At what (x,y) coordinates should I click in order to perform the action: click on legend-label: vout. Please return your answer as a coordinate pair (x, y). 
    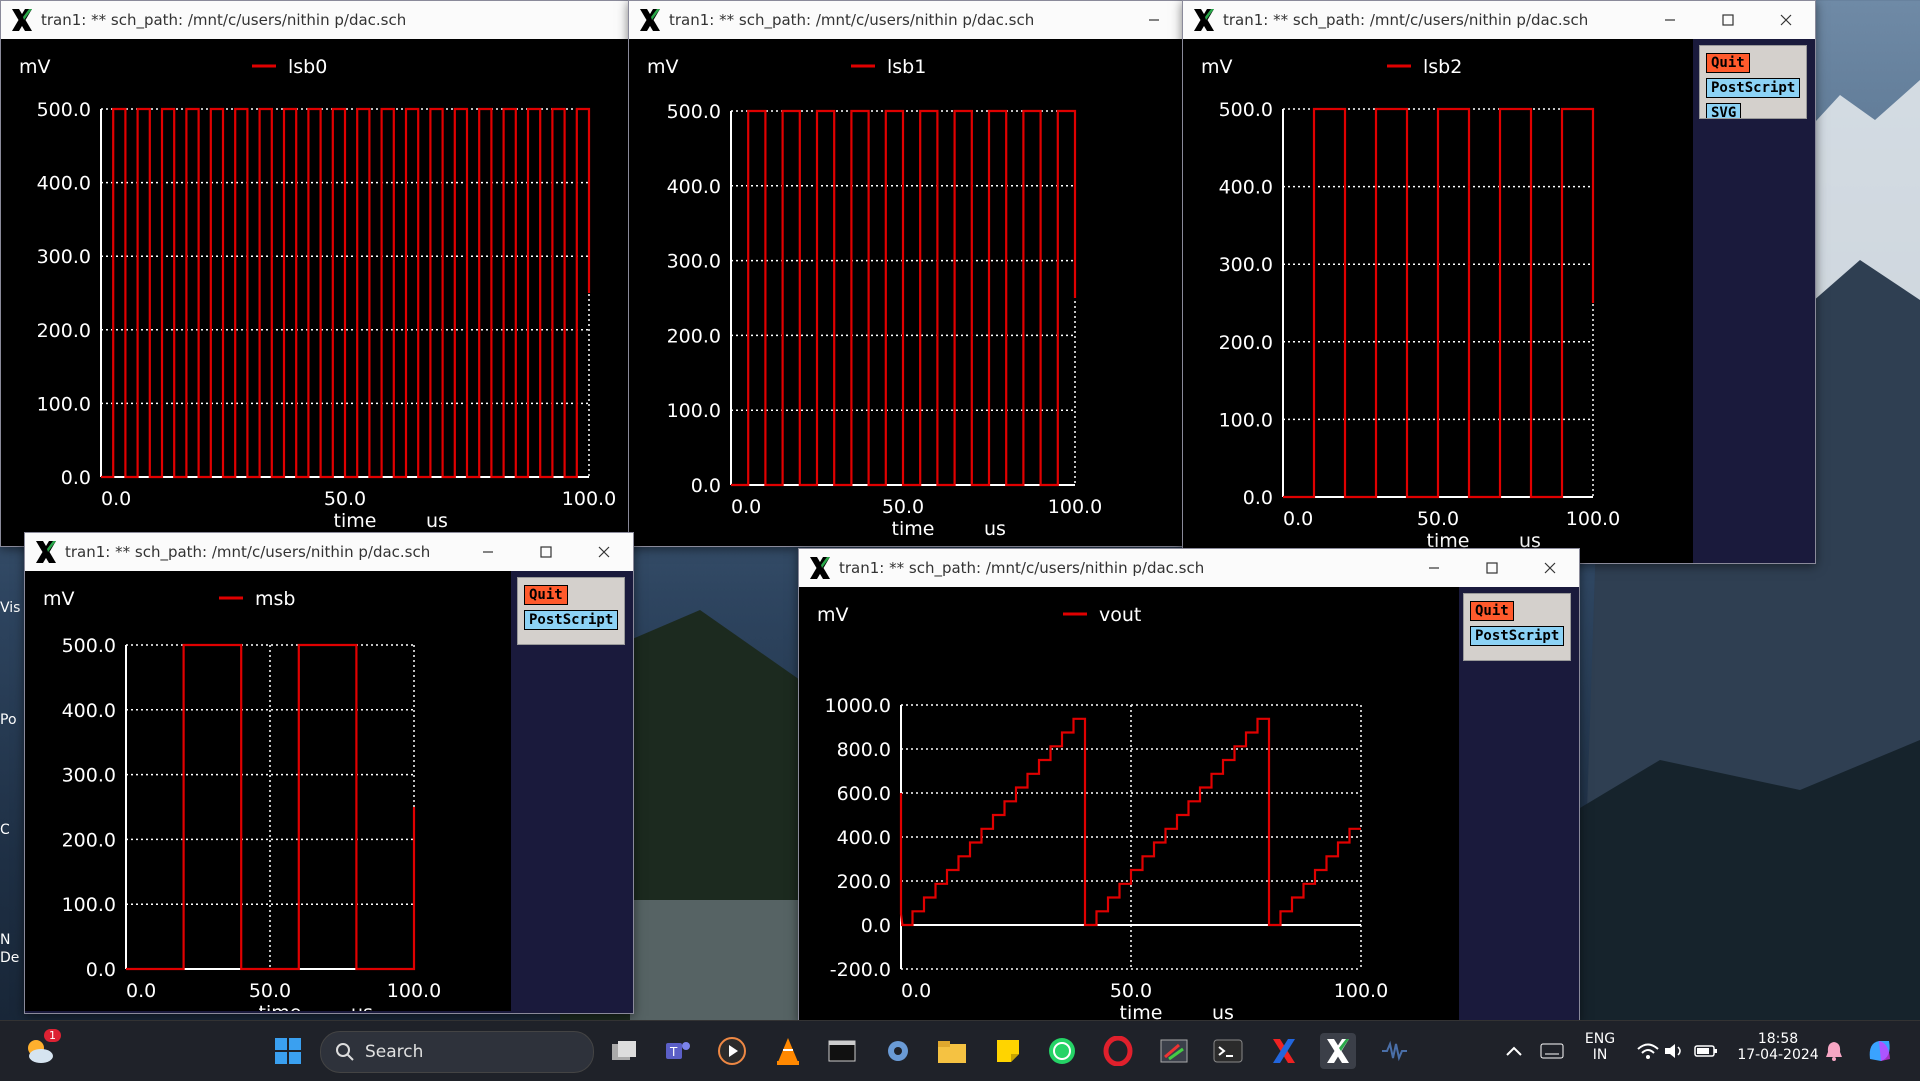
    Looking at the image, I should click on (1120, 615).